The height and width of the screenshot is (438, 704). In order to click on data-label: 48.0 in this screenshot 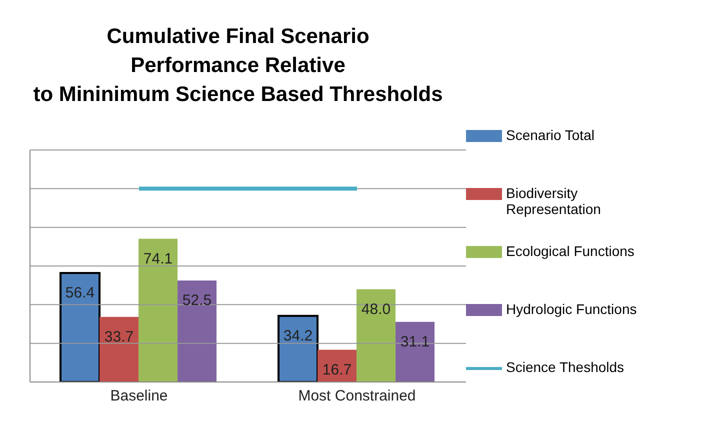, I will do `click(376, 309)`.